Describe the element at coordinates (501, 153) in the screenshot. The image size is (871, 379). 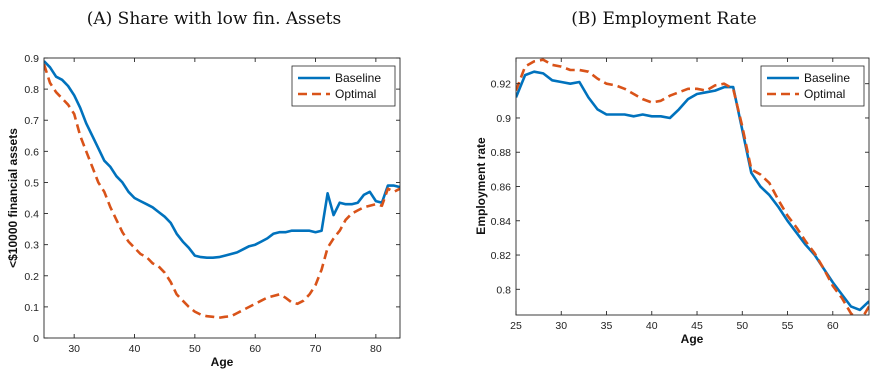
I see `y-tick-label: 0.88` at that location.